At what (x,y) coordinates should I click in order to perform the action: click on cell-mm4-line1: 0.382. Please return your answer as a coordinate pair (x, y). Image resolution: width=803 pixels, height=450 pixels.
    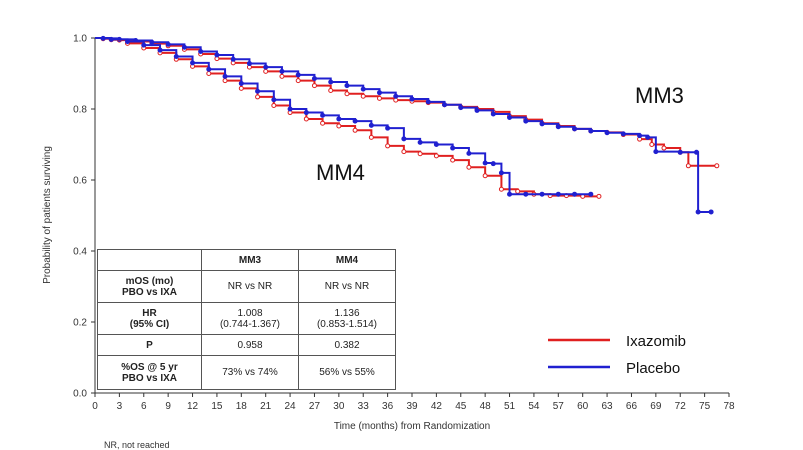
    Looking at the image, I should click on (347, 345).